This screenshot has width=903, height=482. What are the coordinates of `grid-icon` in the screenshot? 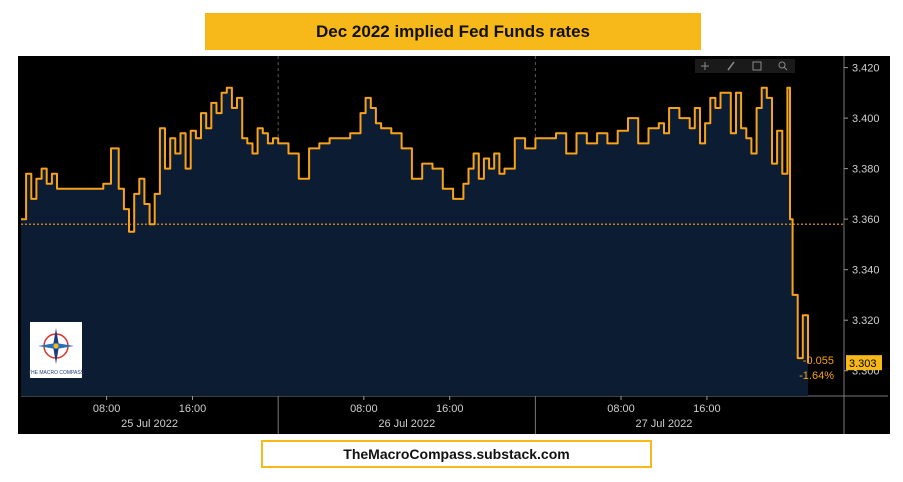 It's located at (757, 66).